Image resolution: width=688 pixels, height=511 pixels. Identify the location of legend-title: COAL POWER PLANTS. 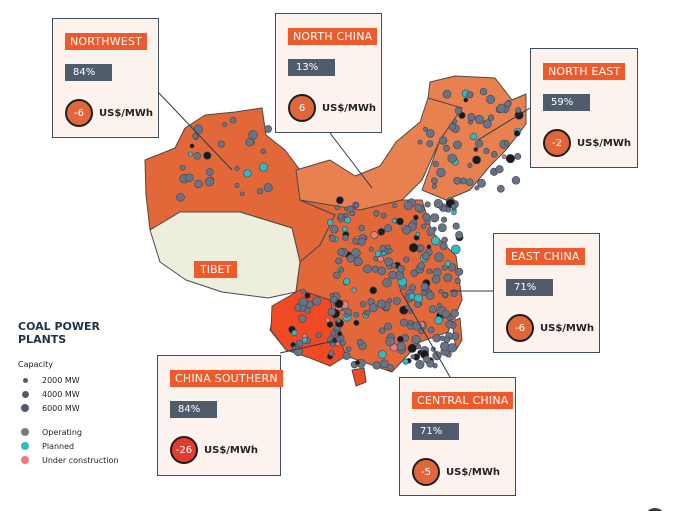
(68, 333).